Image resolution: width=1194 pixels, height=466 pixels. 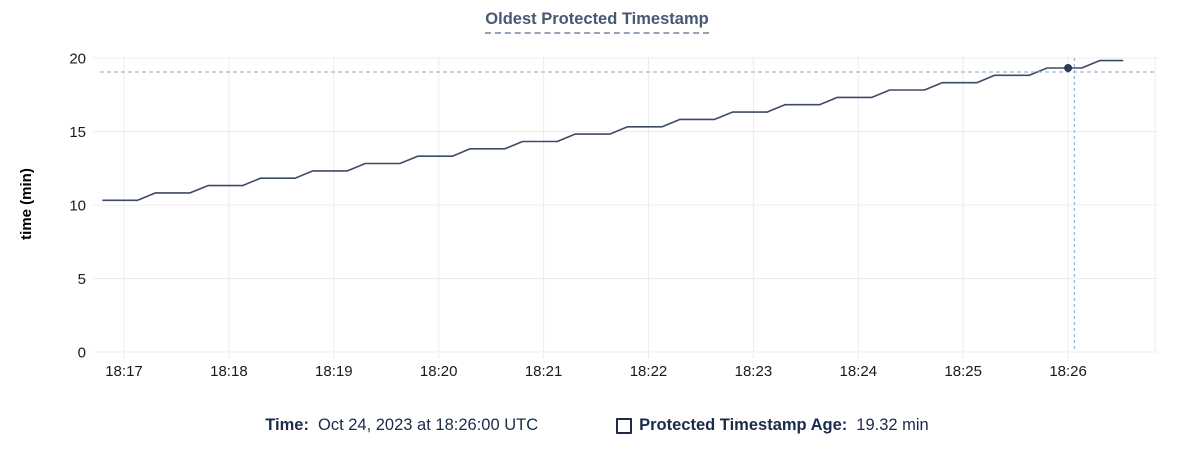 What do you see at coordinates (287, 425) in the screenshot?
I see `legend-time-label: Time:` at bounding box center [287, 425].